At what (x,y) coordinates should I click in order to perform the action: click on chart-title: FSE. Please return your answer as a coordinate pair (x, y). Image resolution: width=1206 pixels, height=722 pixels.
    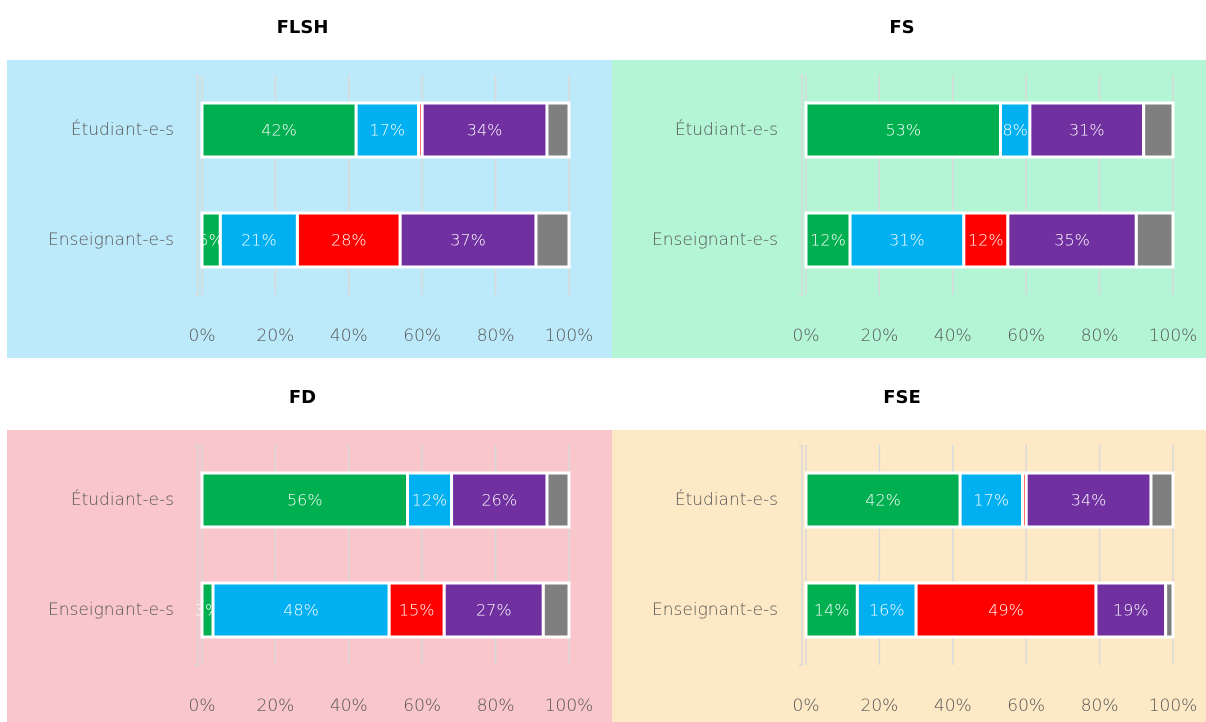
    Looking at the image, I should click on (902, 397).